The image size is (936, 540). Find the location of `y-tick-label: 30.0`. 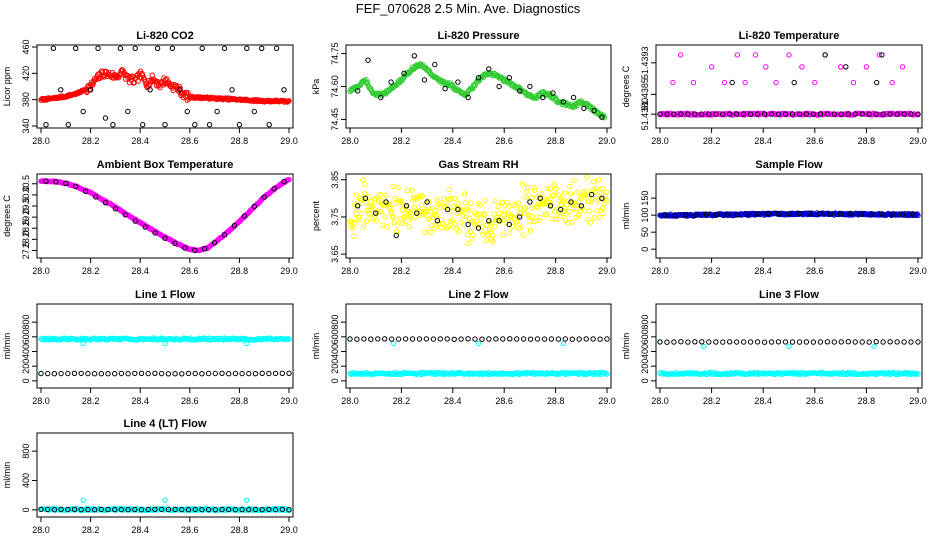

y-tick-label: 30.0 is located at coordinates (26, 195).